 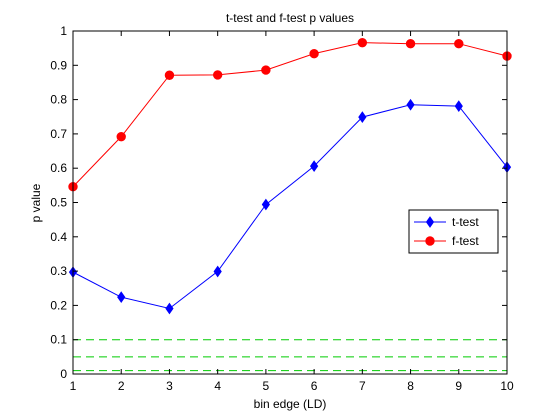 What do you see at coordinates (465, 222) in the screenshot?
I see `legend-label-t-test: t-test` at bounding box center [465, 222].